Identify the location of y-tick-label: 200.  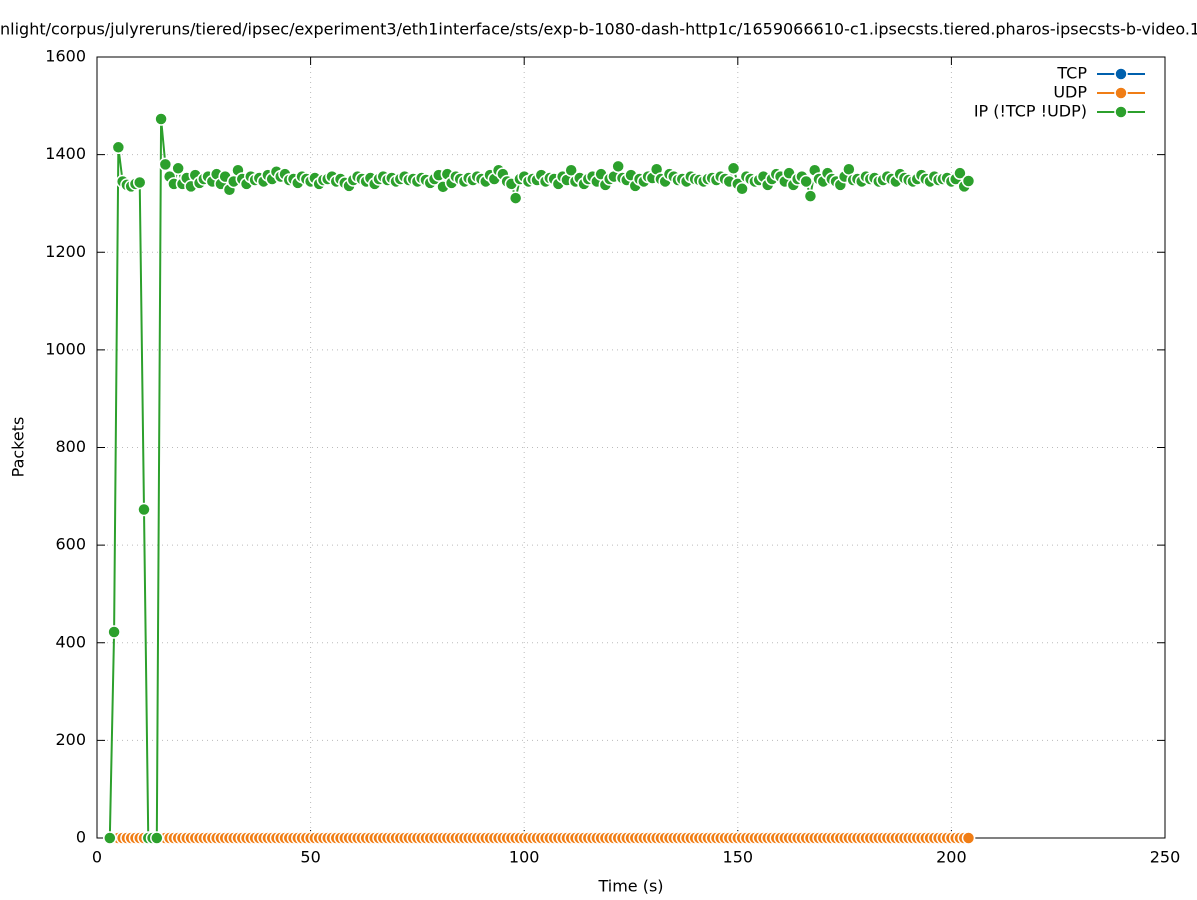
(70, 739).